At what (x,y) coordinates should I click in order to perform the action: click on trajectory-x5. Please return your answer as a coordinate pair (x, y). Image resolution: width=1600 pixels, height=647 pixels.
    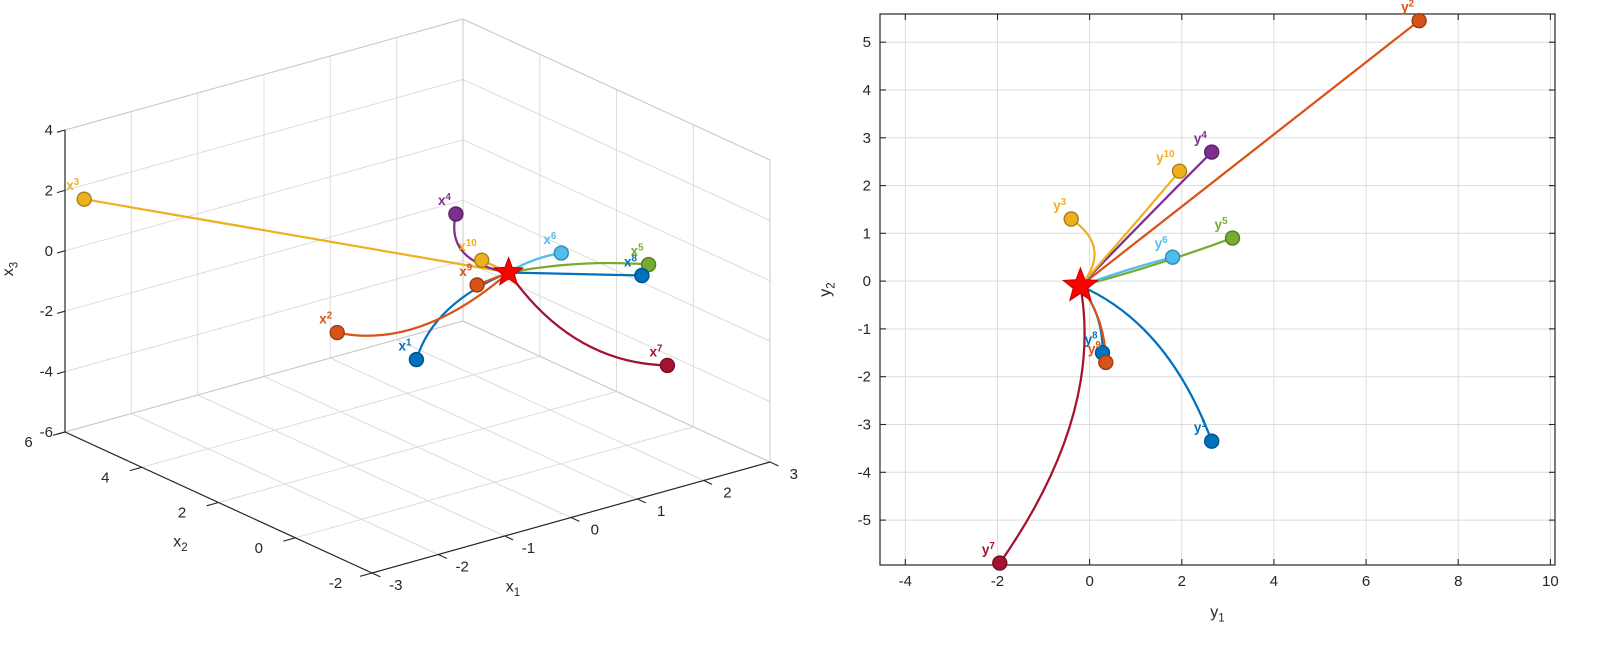
    Looking at the image, I should click on (578, 267).